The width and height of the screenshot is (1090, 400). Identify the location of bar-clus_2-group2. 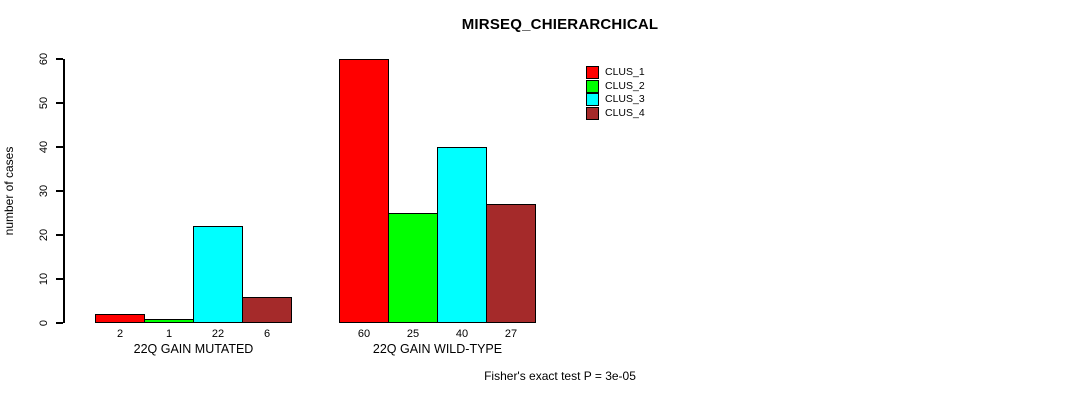
(413, 268).